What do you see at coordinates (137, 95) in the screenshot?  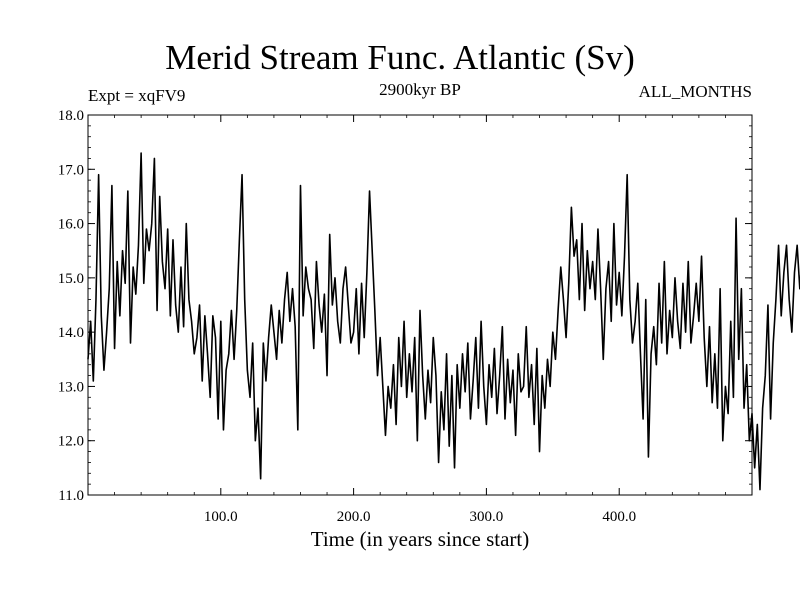 I see `experiment-label: Expt = xqFV9` at bounding box center [137, 95].